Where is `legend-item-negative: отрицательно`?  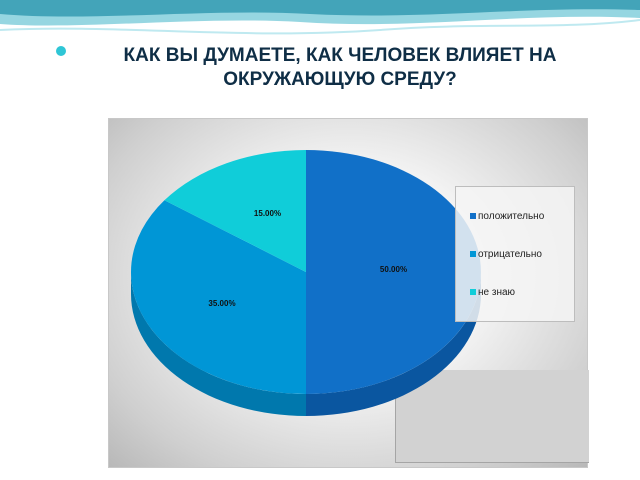 legend-item-negative: отрицательно is located at coordinates (506, 254).